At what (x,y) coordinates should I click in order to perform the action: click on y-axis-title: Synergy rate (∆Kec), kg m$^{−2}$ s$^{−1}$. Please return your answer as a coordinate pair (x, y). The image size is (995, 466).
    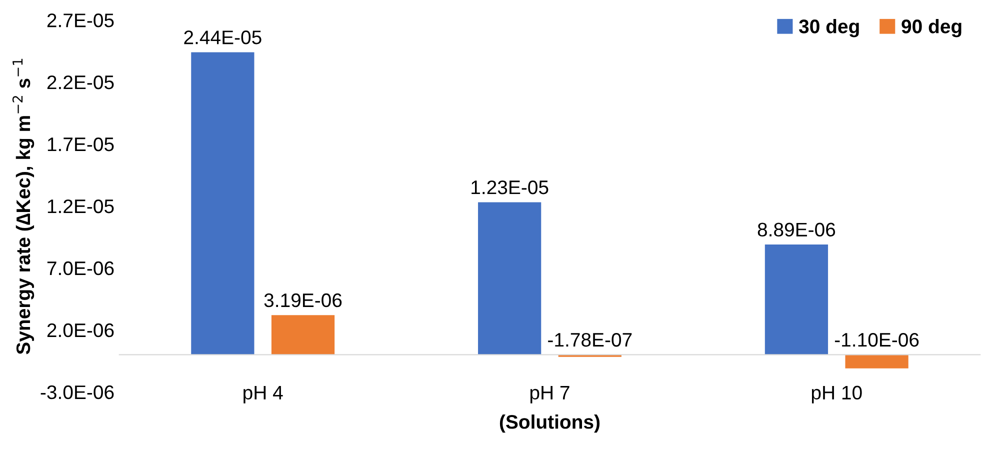
    Looking at the image, I should click on (23, 206).